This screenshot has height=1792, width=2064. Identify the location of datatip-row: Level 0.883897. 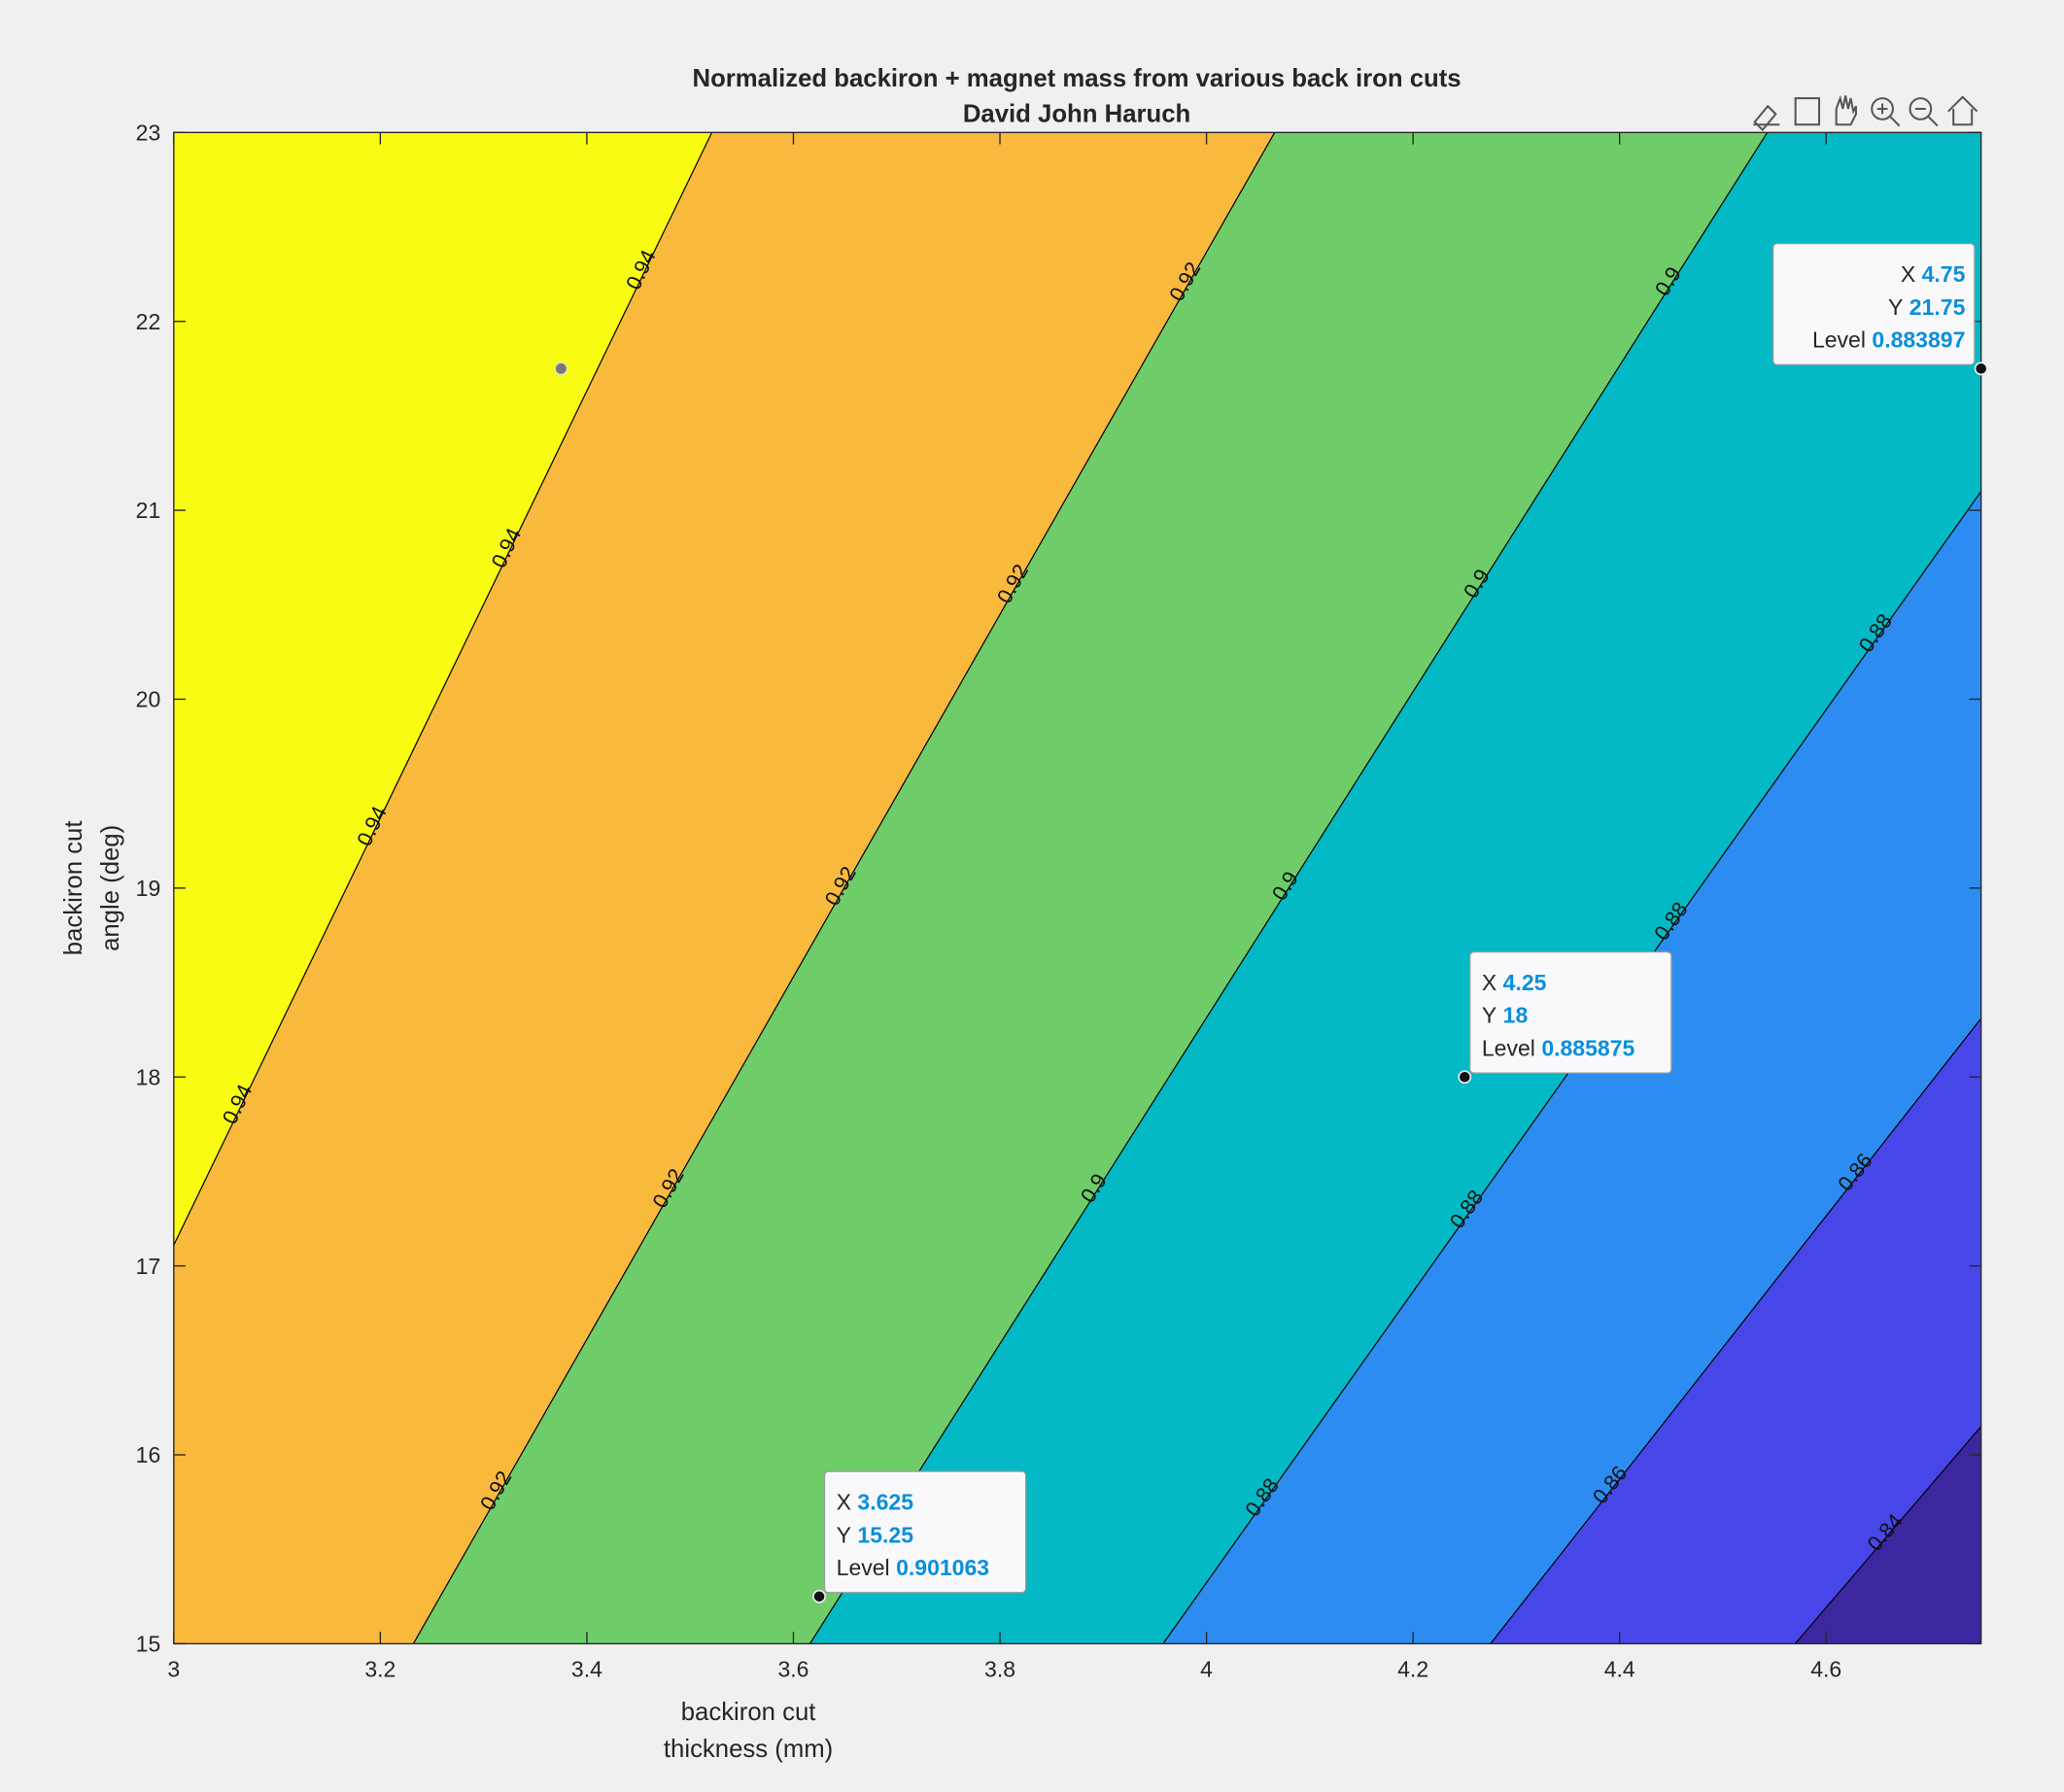
(1888, 340).